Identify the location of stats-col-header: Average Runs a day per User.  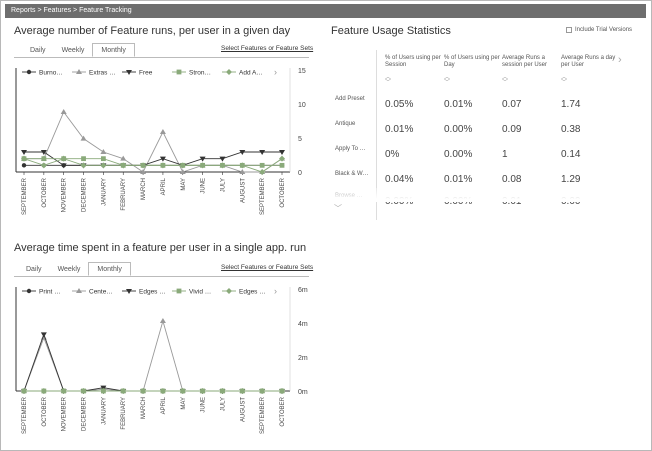
(588, 61).